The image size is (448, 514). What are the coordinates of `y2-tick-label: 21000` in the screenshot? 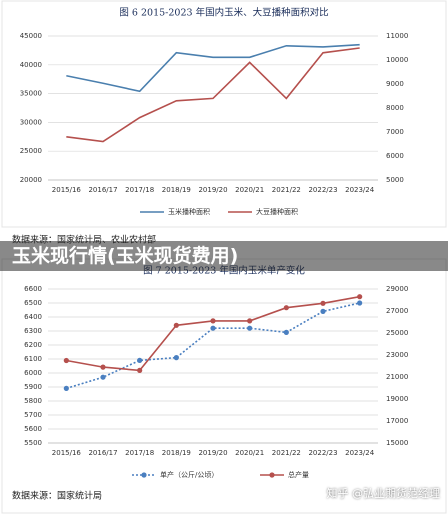 It's located at (397, 377).